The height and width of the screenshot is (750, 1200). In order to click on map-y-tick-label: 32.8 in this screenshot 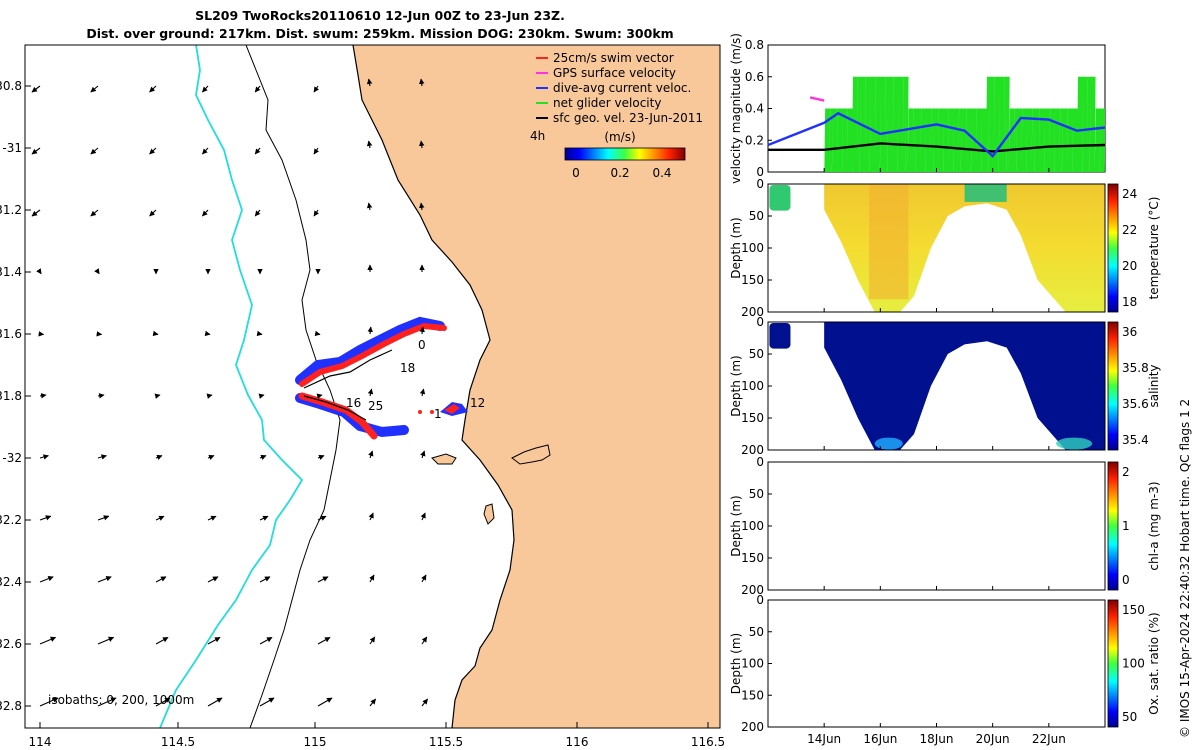, I will do `click(11, 706)`.